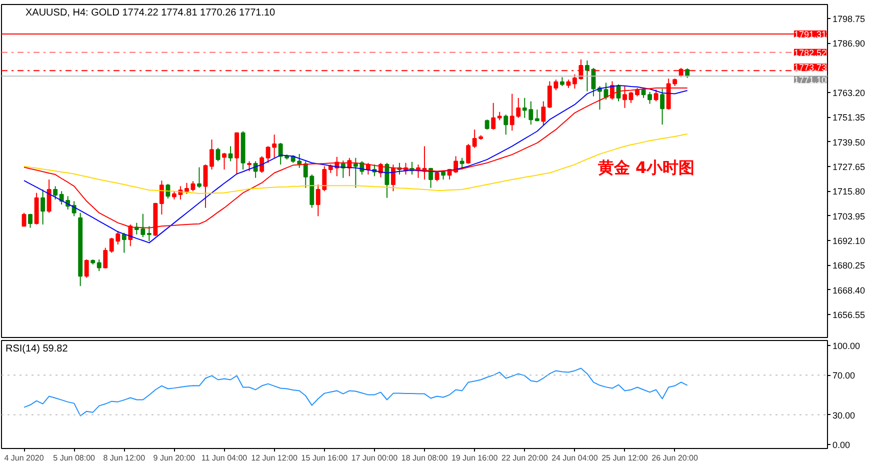 The image size is (870, 468). I want to click on y-tick-label: 1656.55, so click(849, 315).